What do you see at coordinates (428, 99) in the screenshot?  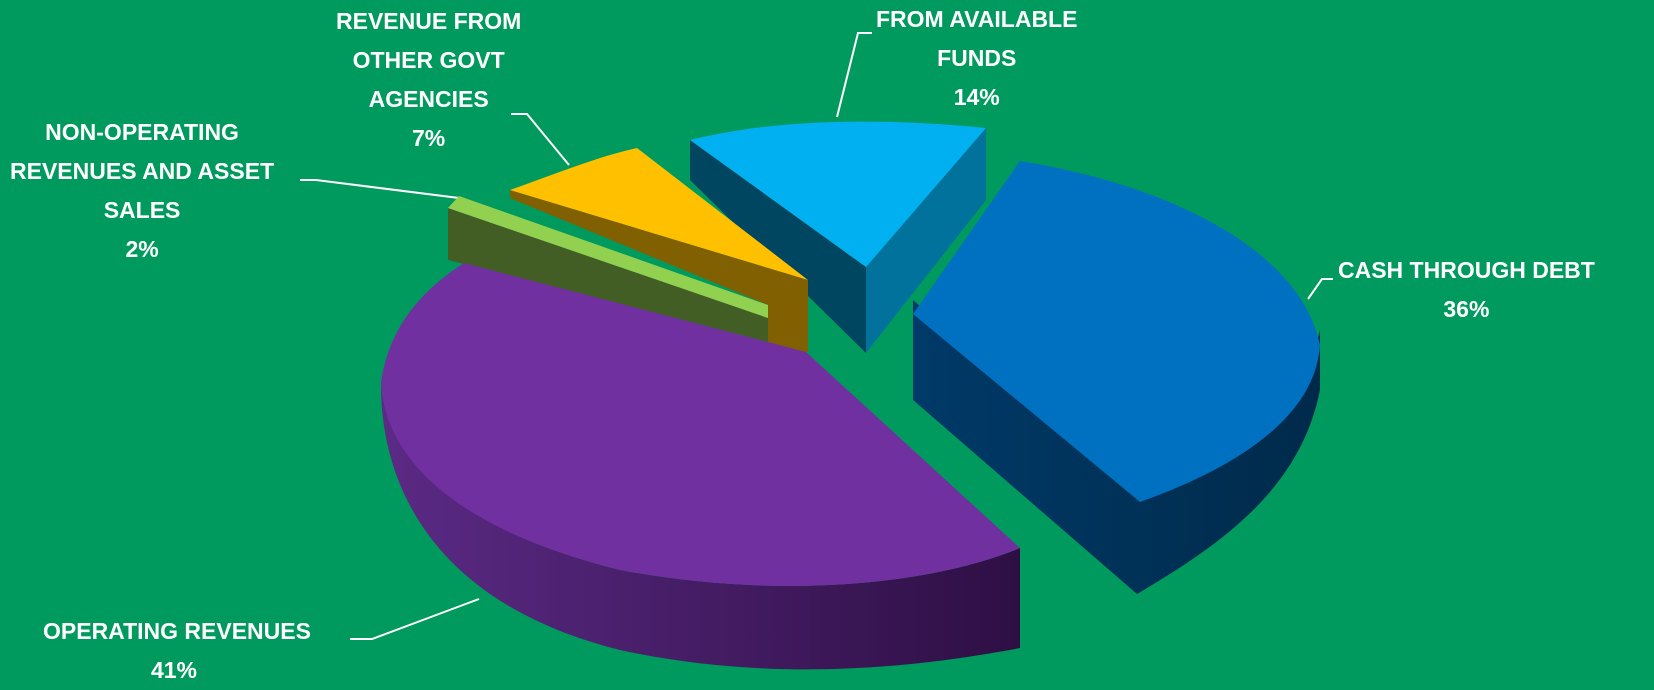 I see `slice-label-text: AGENCIES` at bounding box center [428, 99].